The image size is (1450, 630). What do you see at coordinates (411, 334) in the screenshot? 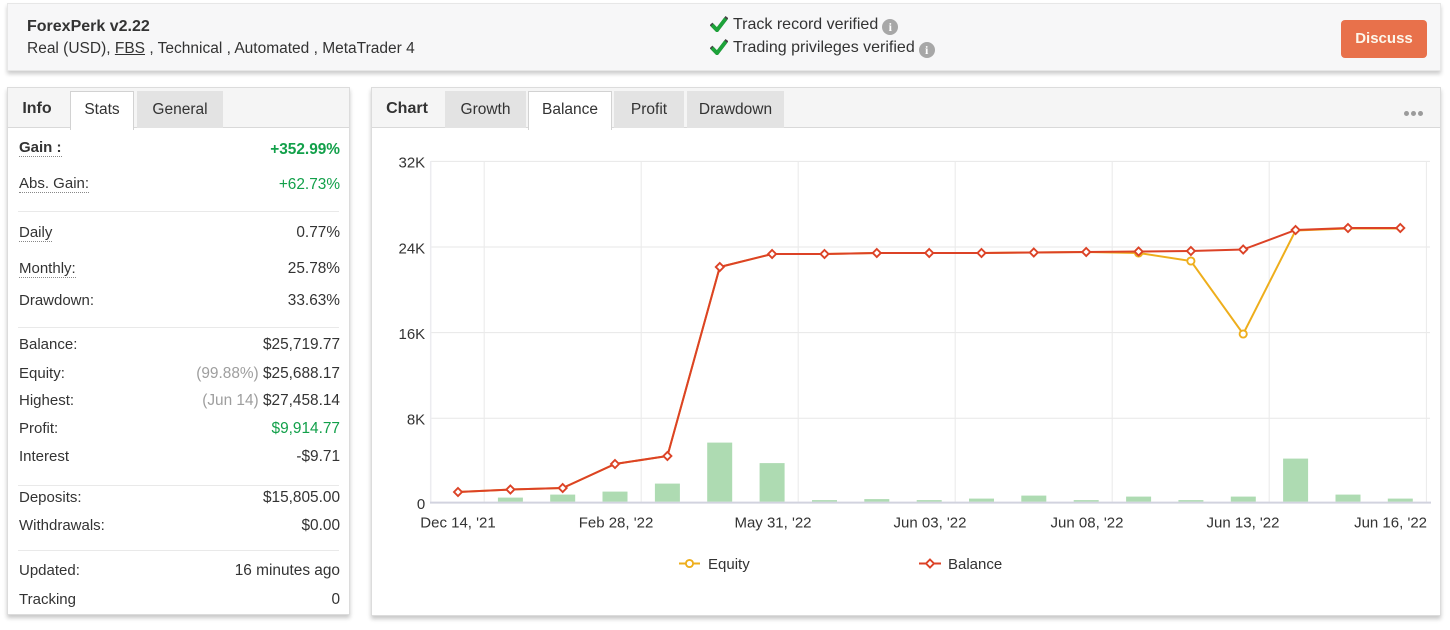
I see `svg-text: 16K` at bounding box center [411, 334].